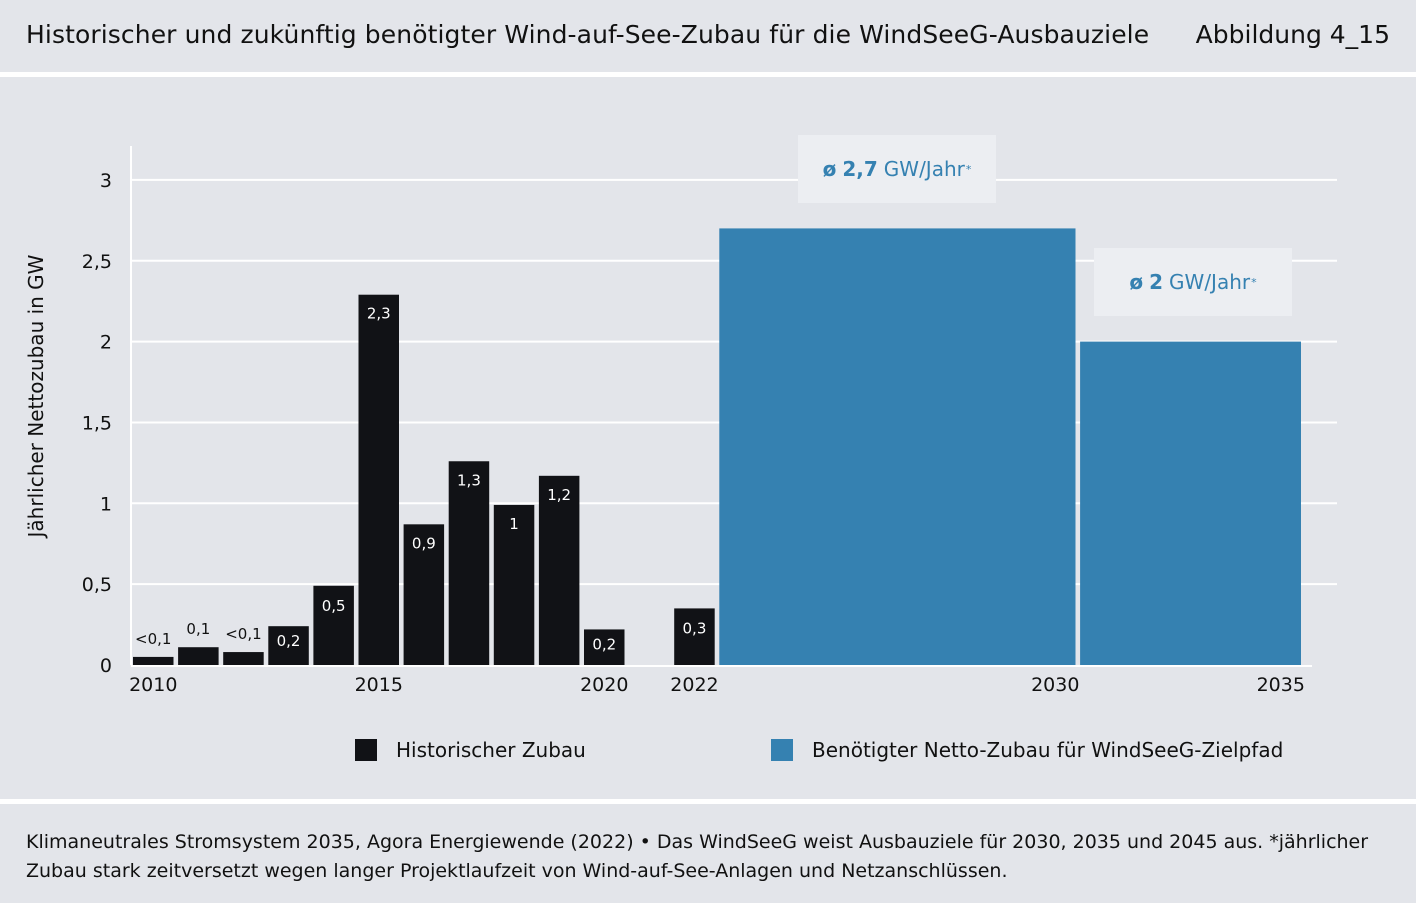 The height and width of the screenshot is (903, 1416). I want to click on bar-historical-2011, so click(198, 656).